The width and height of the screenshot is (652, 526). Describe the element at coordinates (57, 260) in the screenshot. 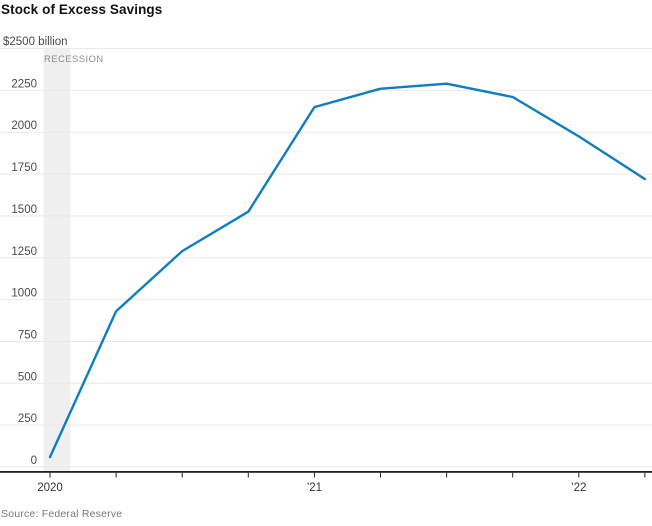

I see `recession-band` at that location.